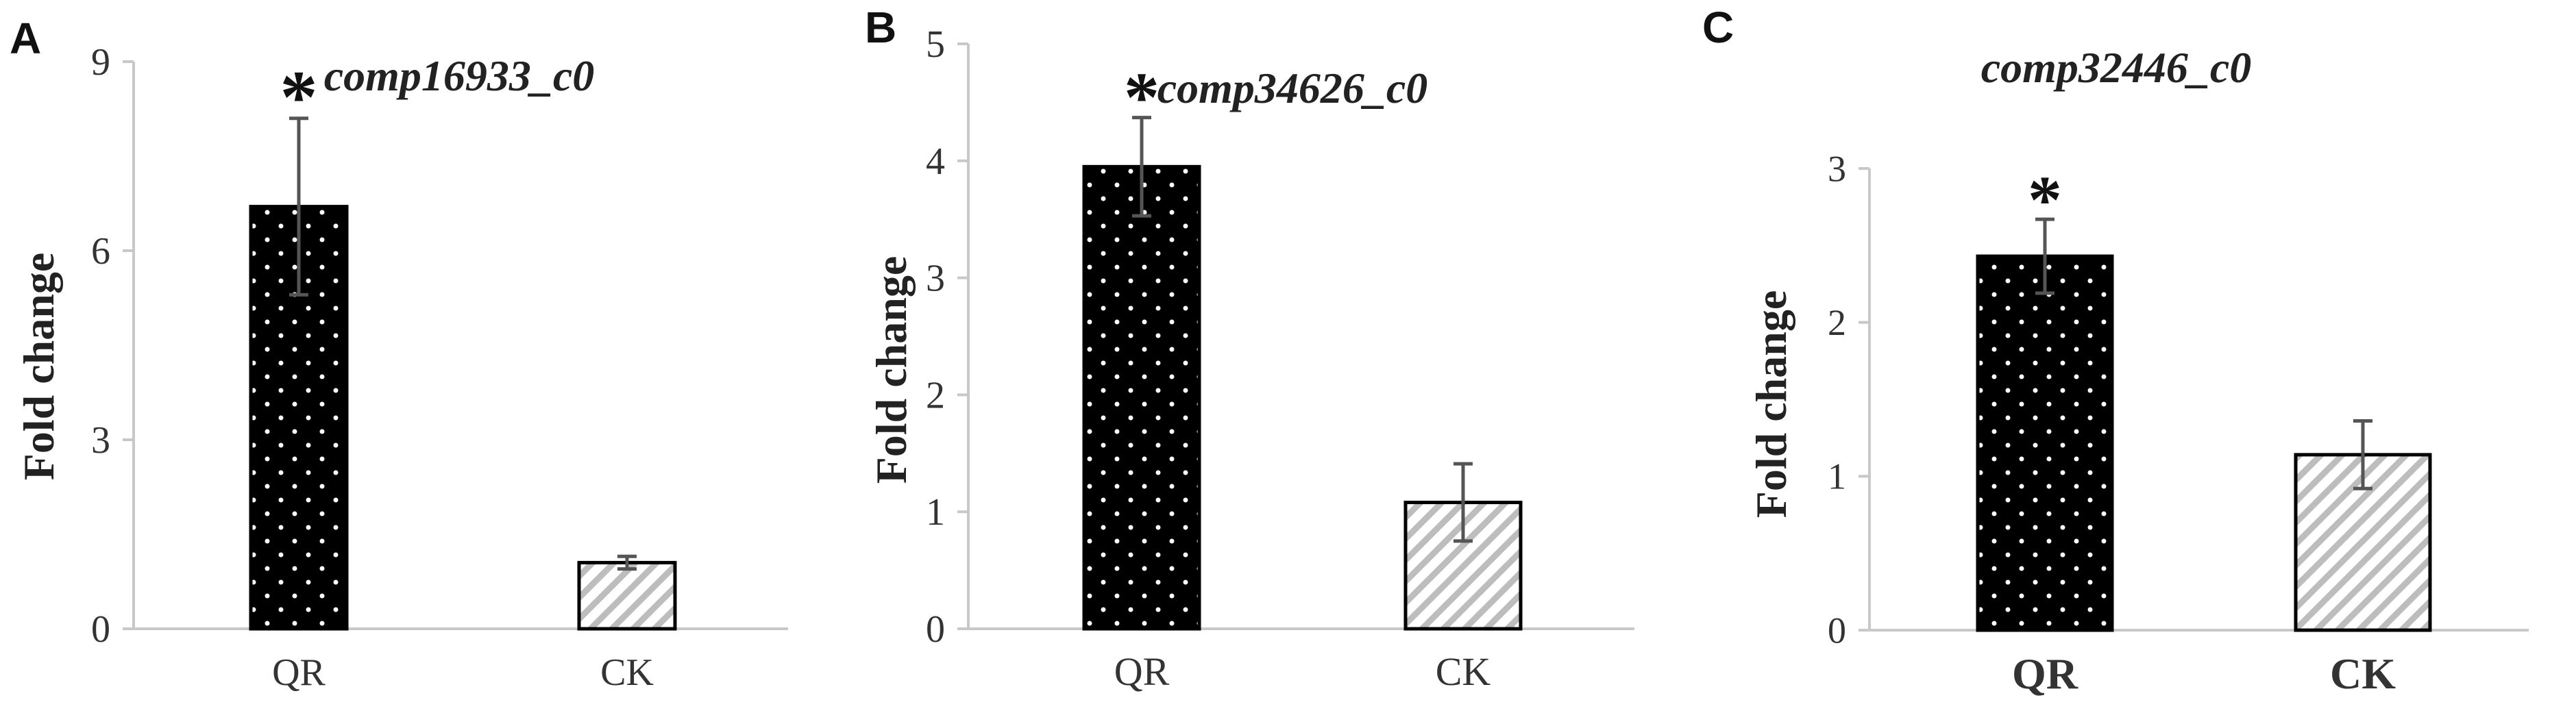  I want to click on panel-letter-b: B, so click(881, 27).